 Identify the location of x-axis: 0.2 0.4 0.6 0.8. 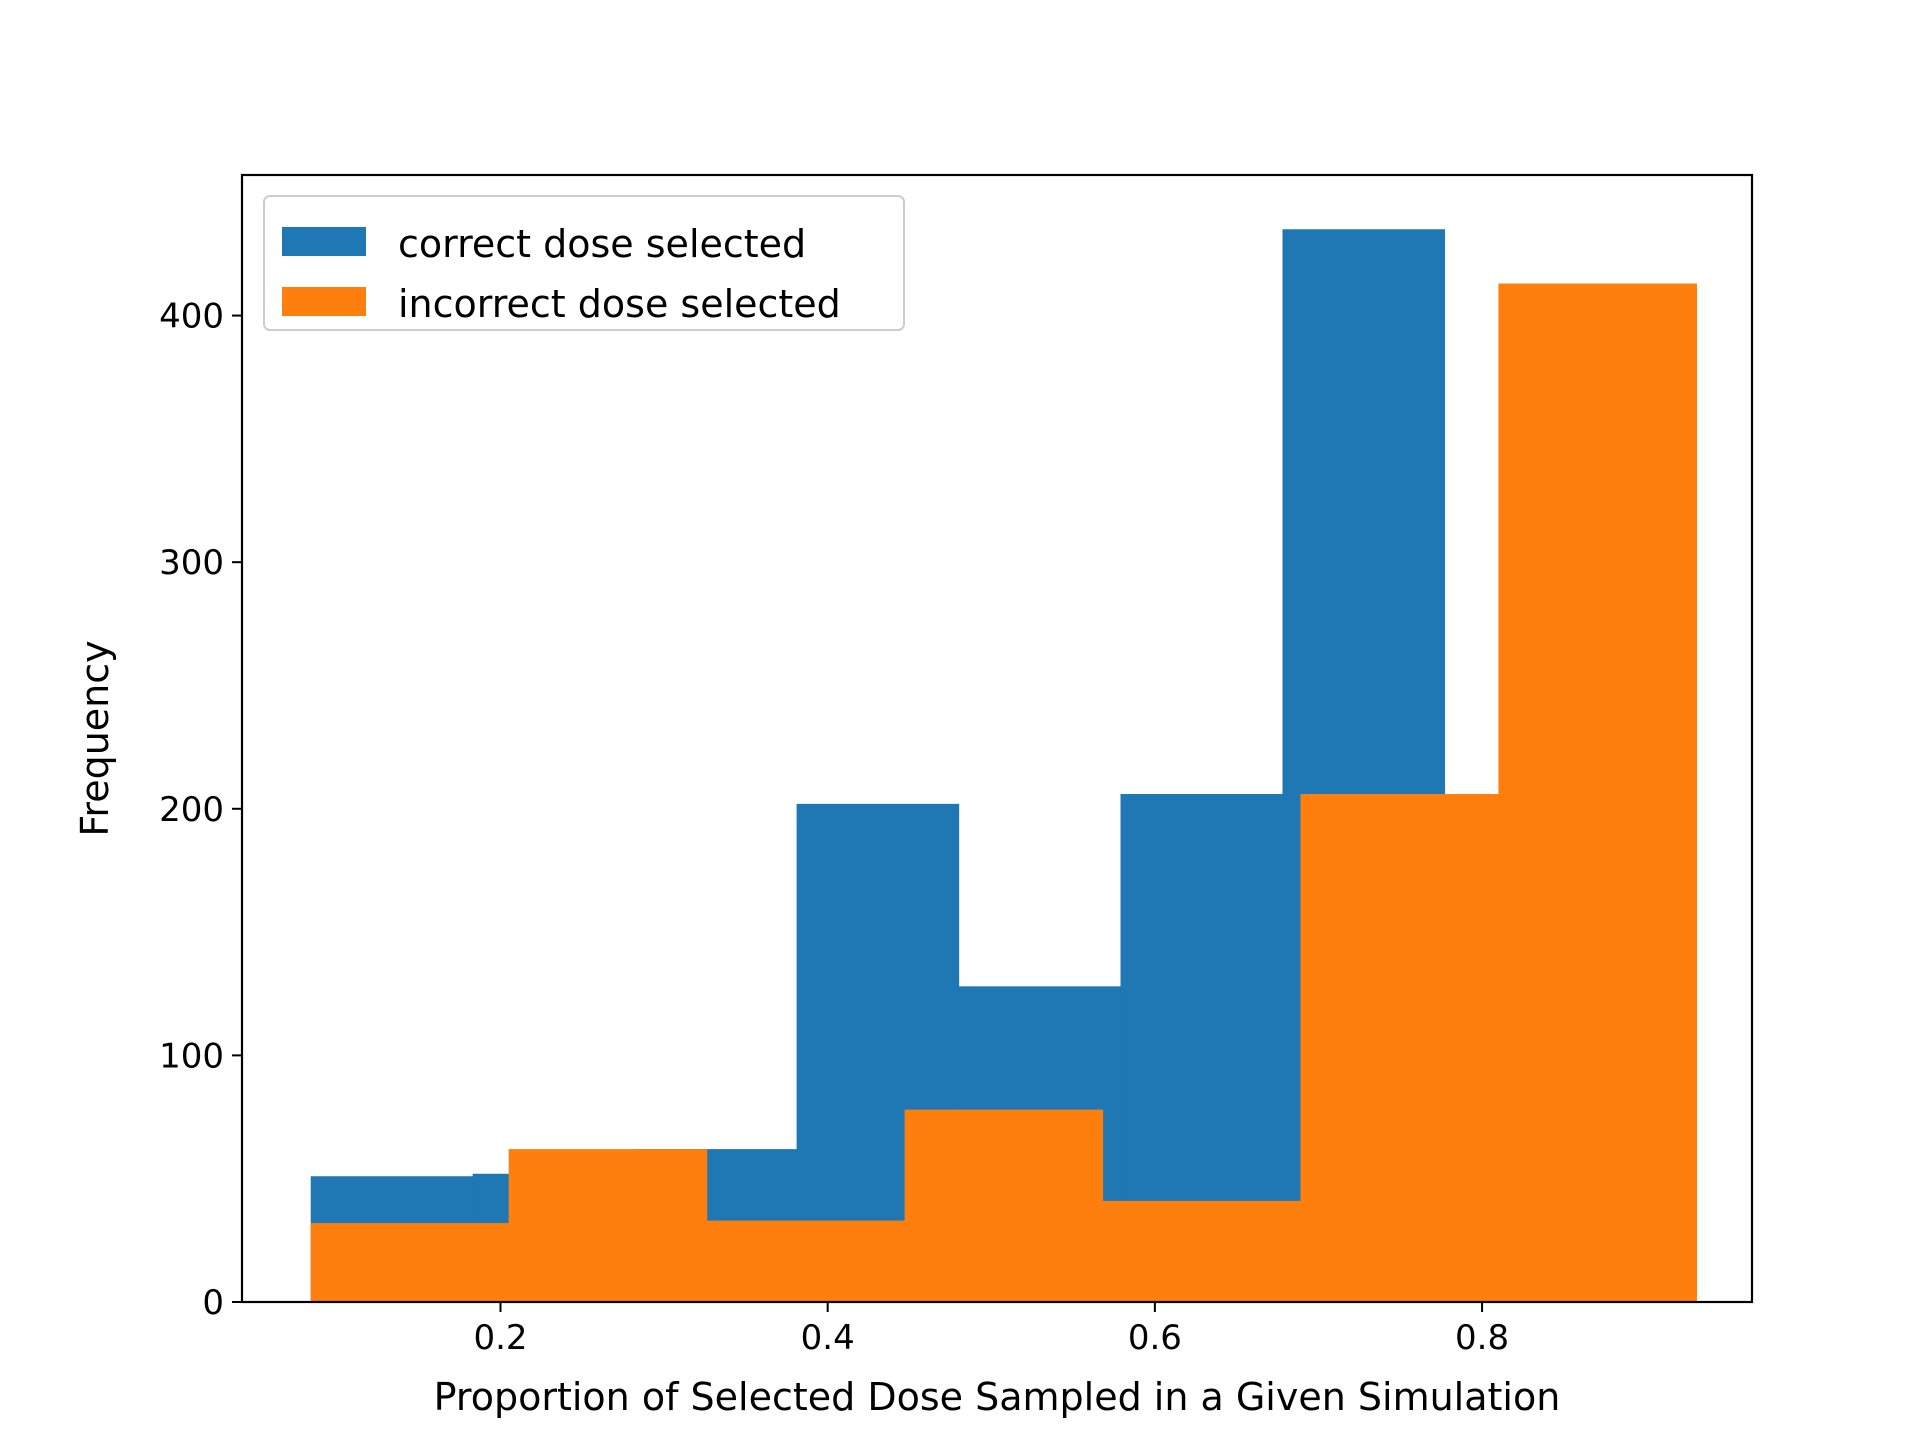
(991, 1330).